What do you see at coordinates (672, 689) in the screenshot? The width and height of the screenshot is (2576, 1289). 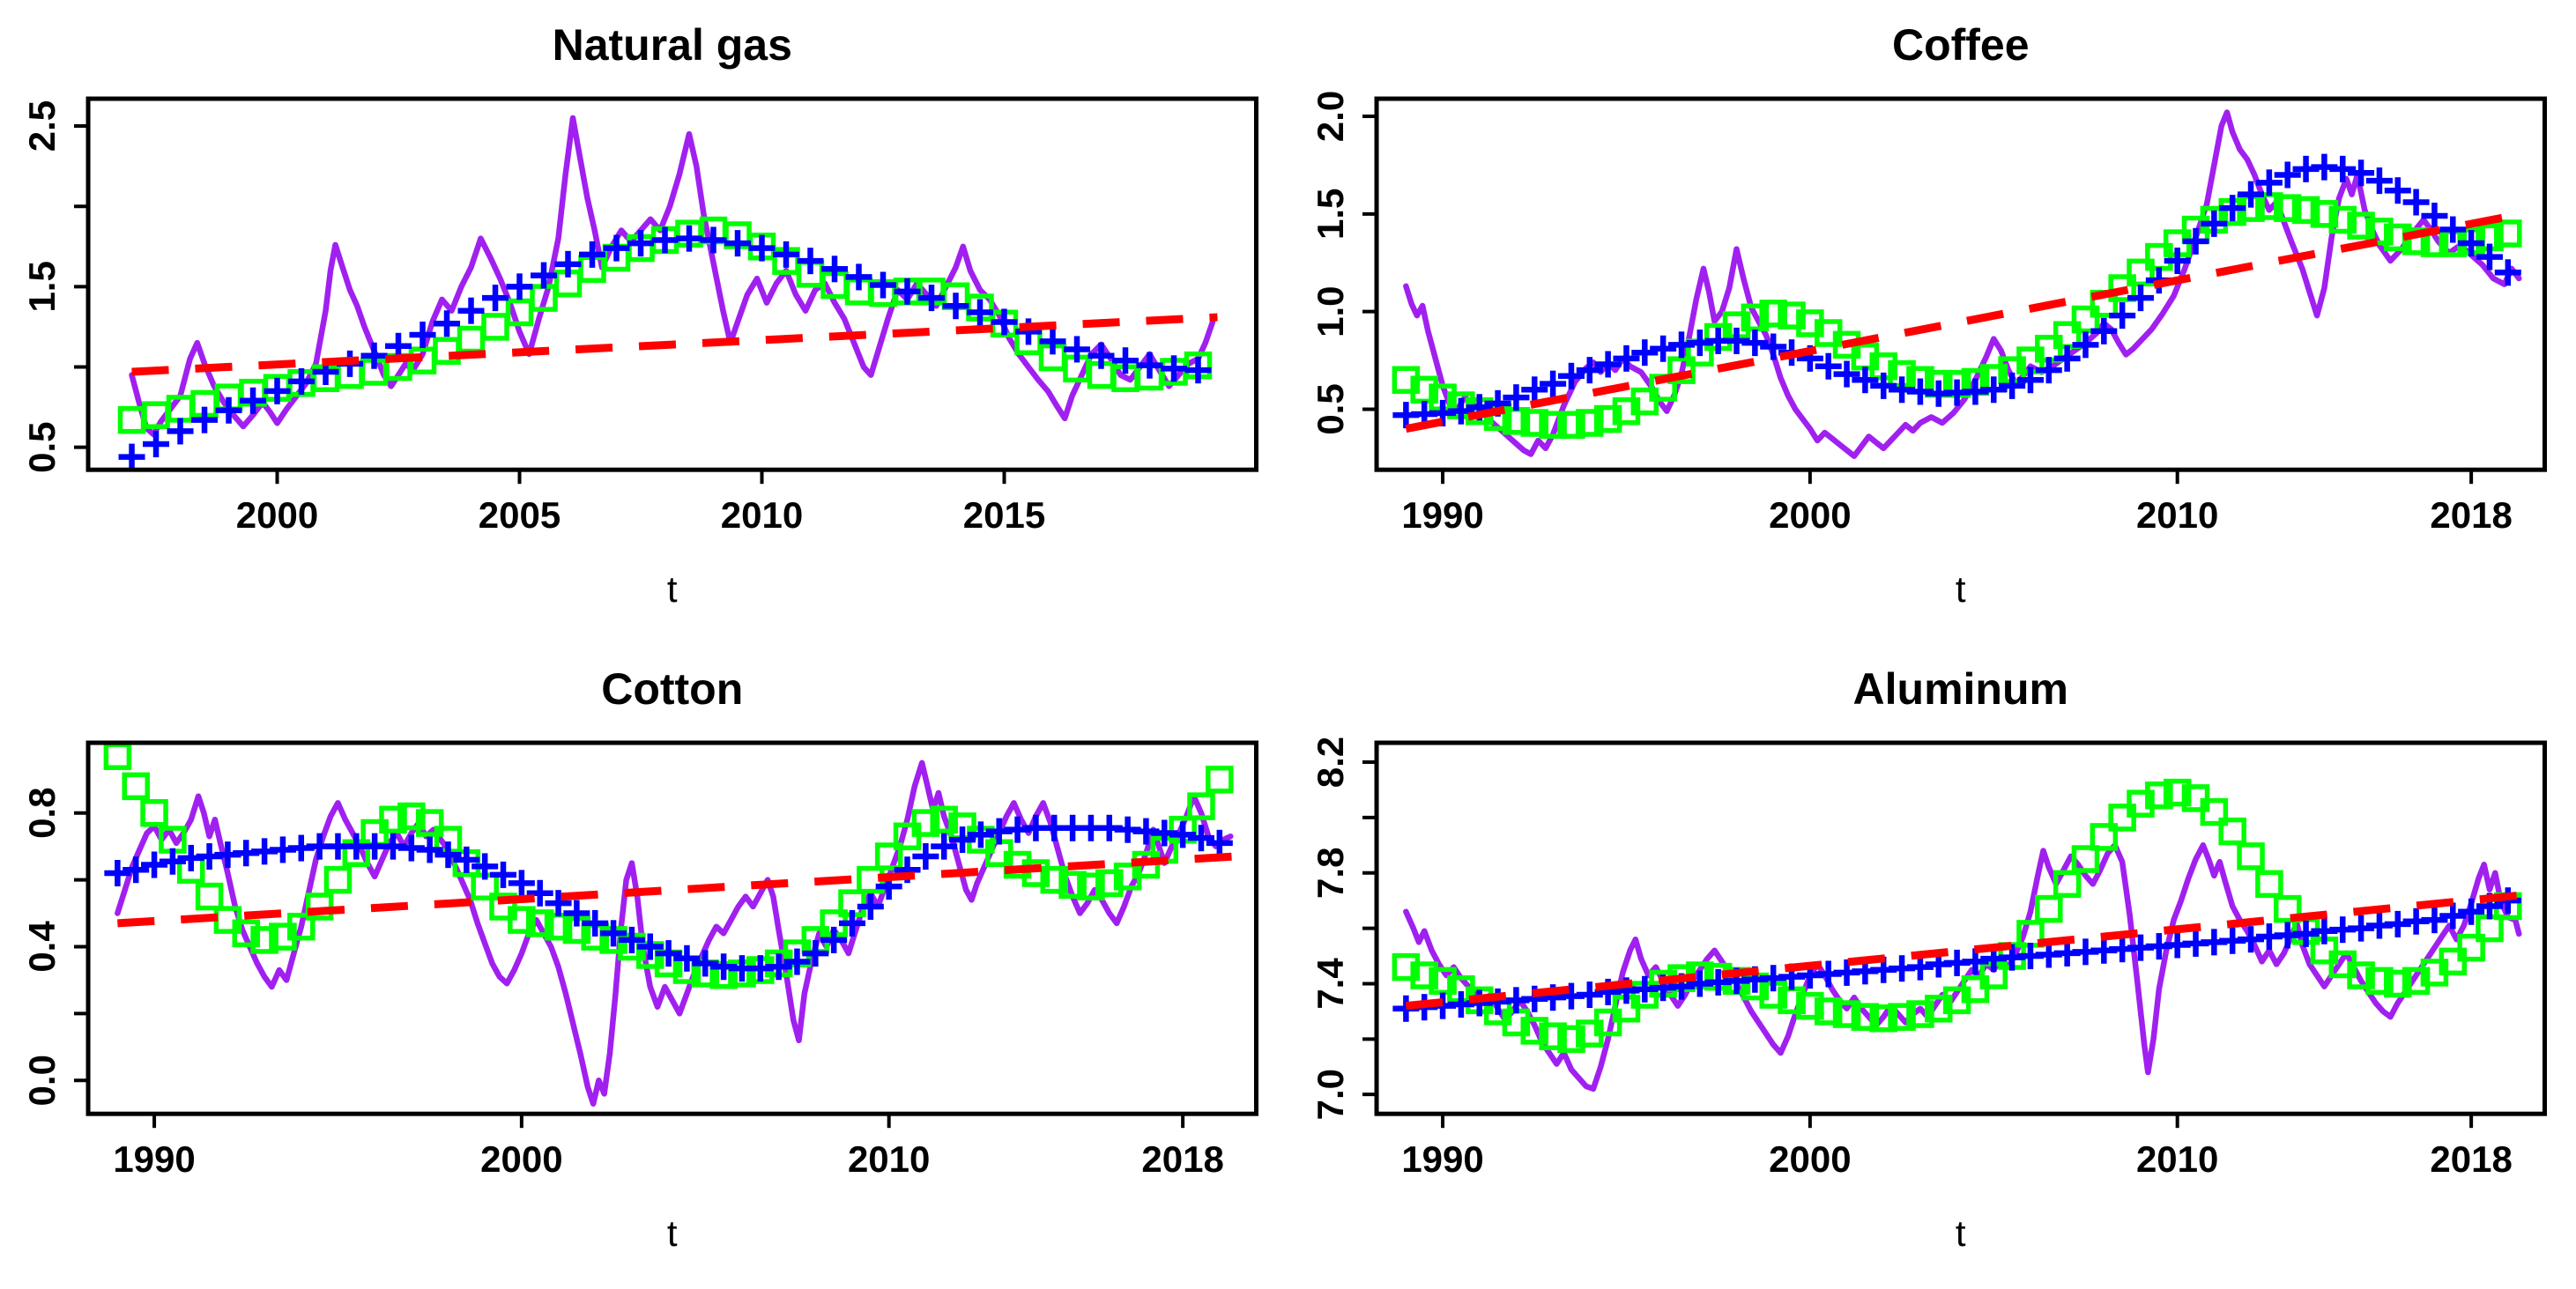 I see `cotton-title: Cotton` at bounding box center [672, 689].